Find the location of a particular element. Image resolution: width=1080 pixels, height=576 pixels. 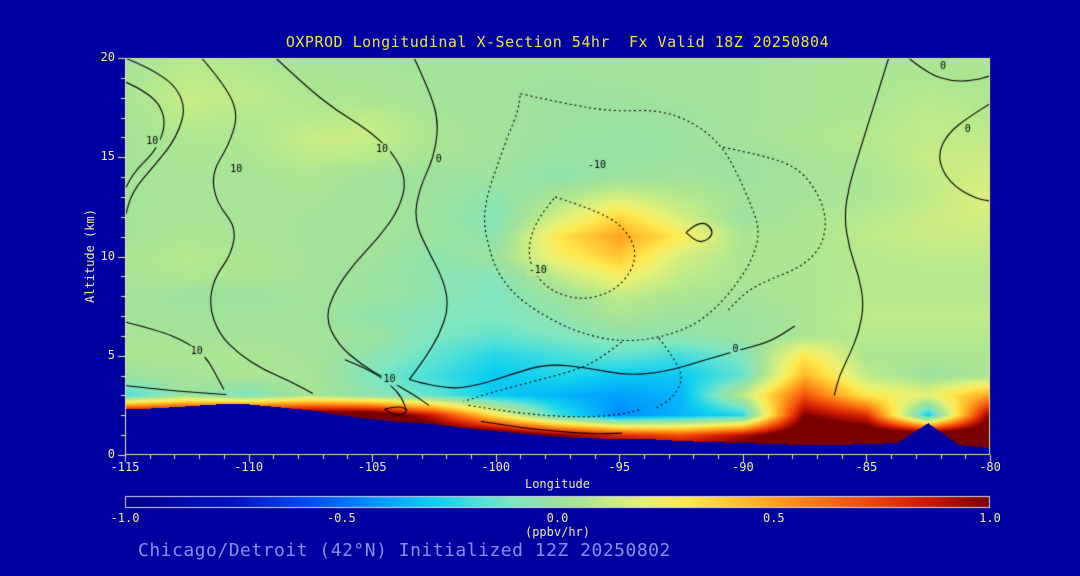

colorbar-tick-label: -0.5 is located at coordinates (341, 518).